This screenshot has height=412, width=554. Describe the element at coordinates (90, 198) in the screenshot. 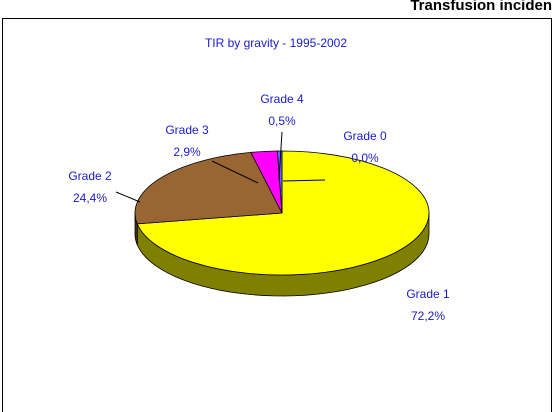

I see `slice-value-label: 24,4%` at that location.